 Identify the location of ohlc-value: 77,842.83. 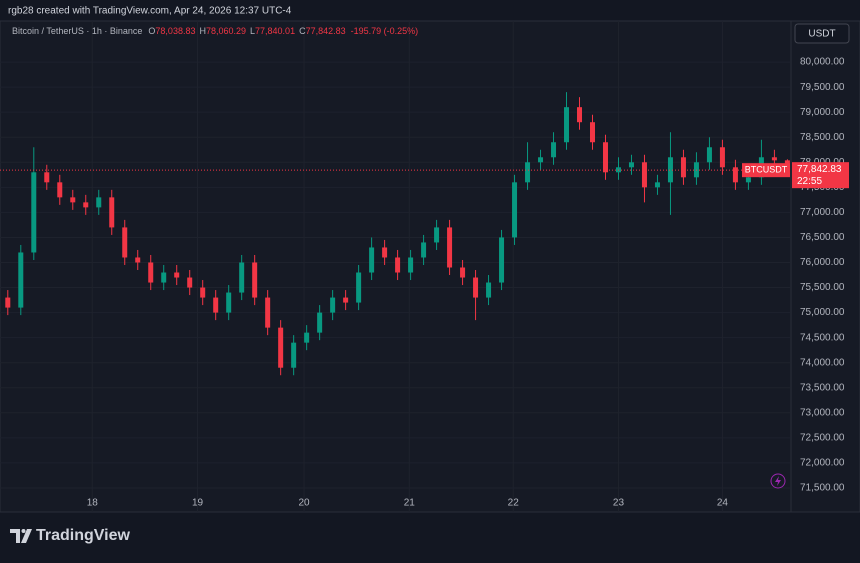
(326, 31).